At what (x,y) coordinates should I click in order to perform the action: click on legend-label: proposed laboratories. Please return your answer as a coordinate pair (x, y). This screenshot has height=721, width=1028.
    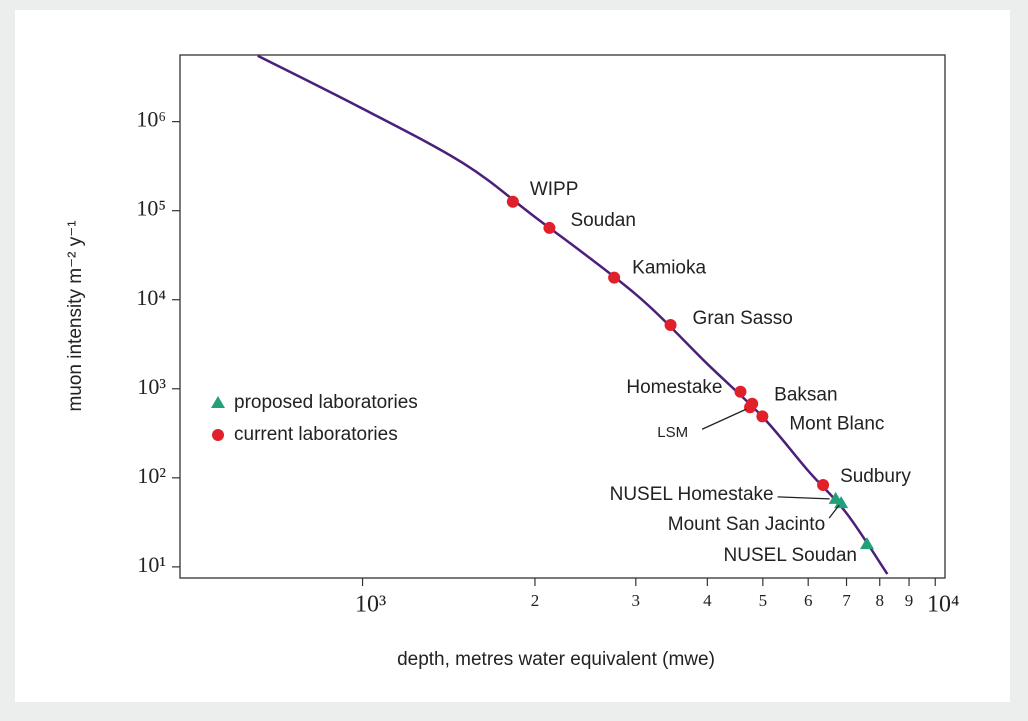
    Looking at the image, I should click on (326, 402).